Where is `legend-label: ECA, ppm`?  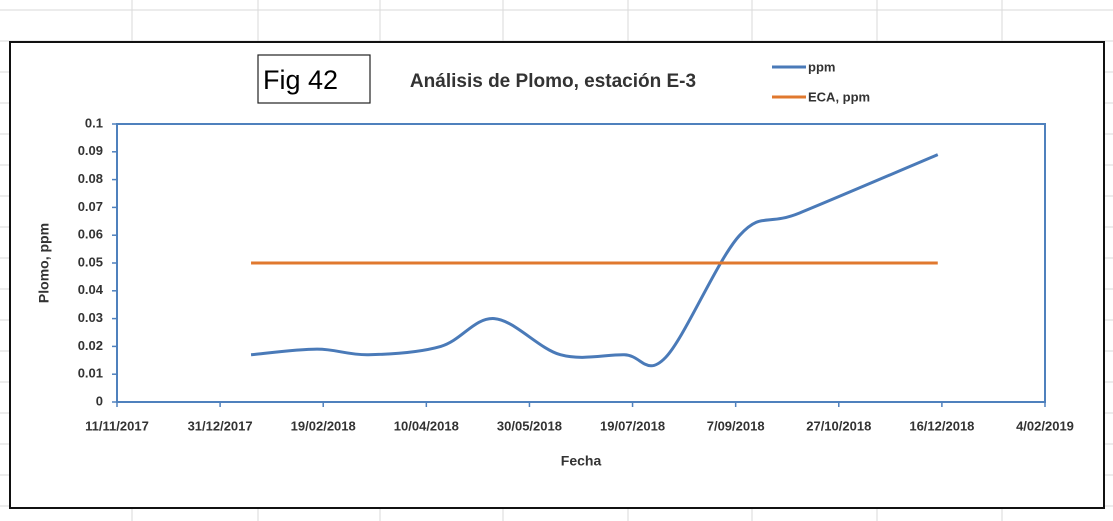 legend-label: ECA, ppm is located at coordinates (839, 96).